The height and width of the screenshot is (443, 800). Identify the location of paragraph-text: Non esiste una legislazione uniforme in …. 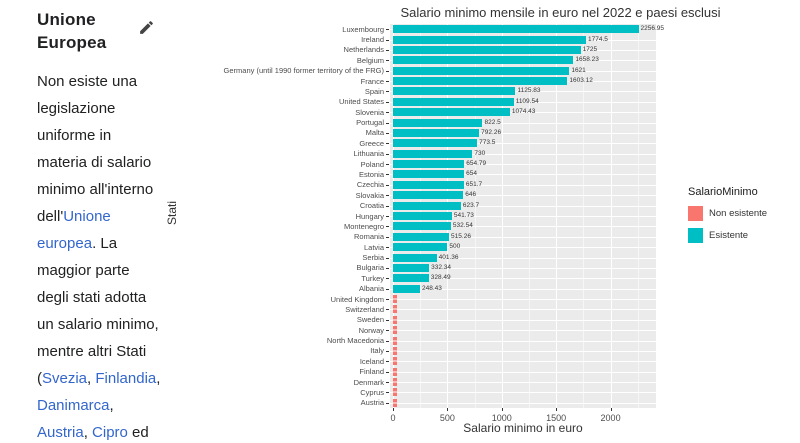
(95, 149).